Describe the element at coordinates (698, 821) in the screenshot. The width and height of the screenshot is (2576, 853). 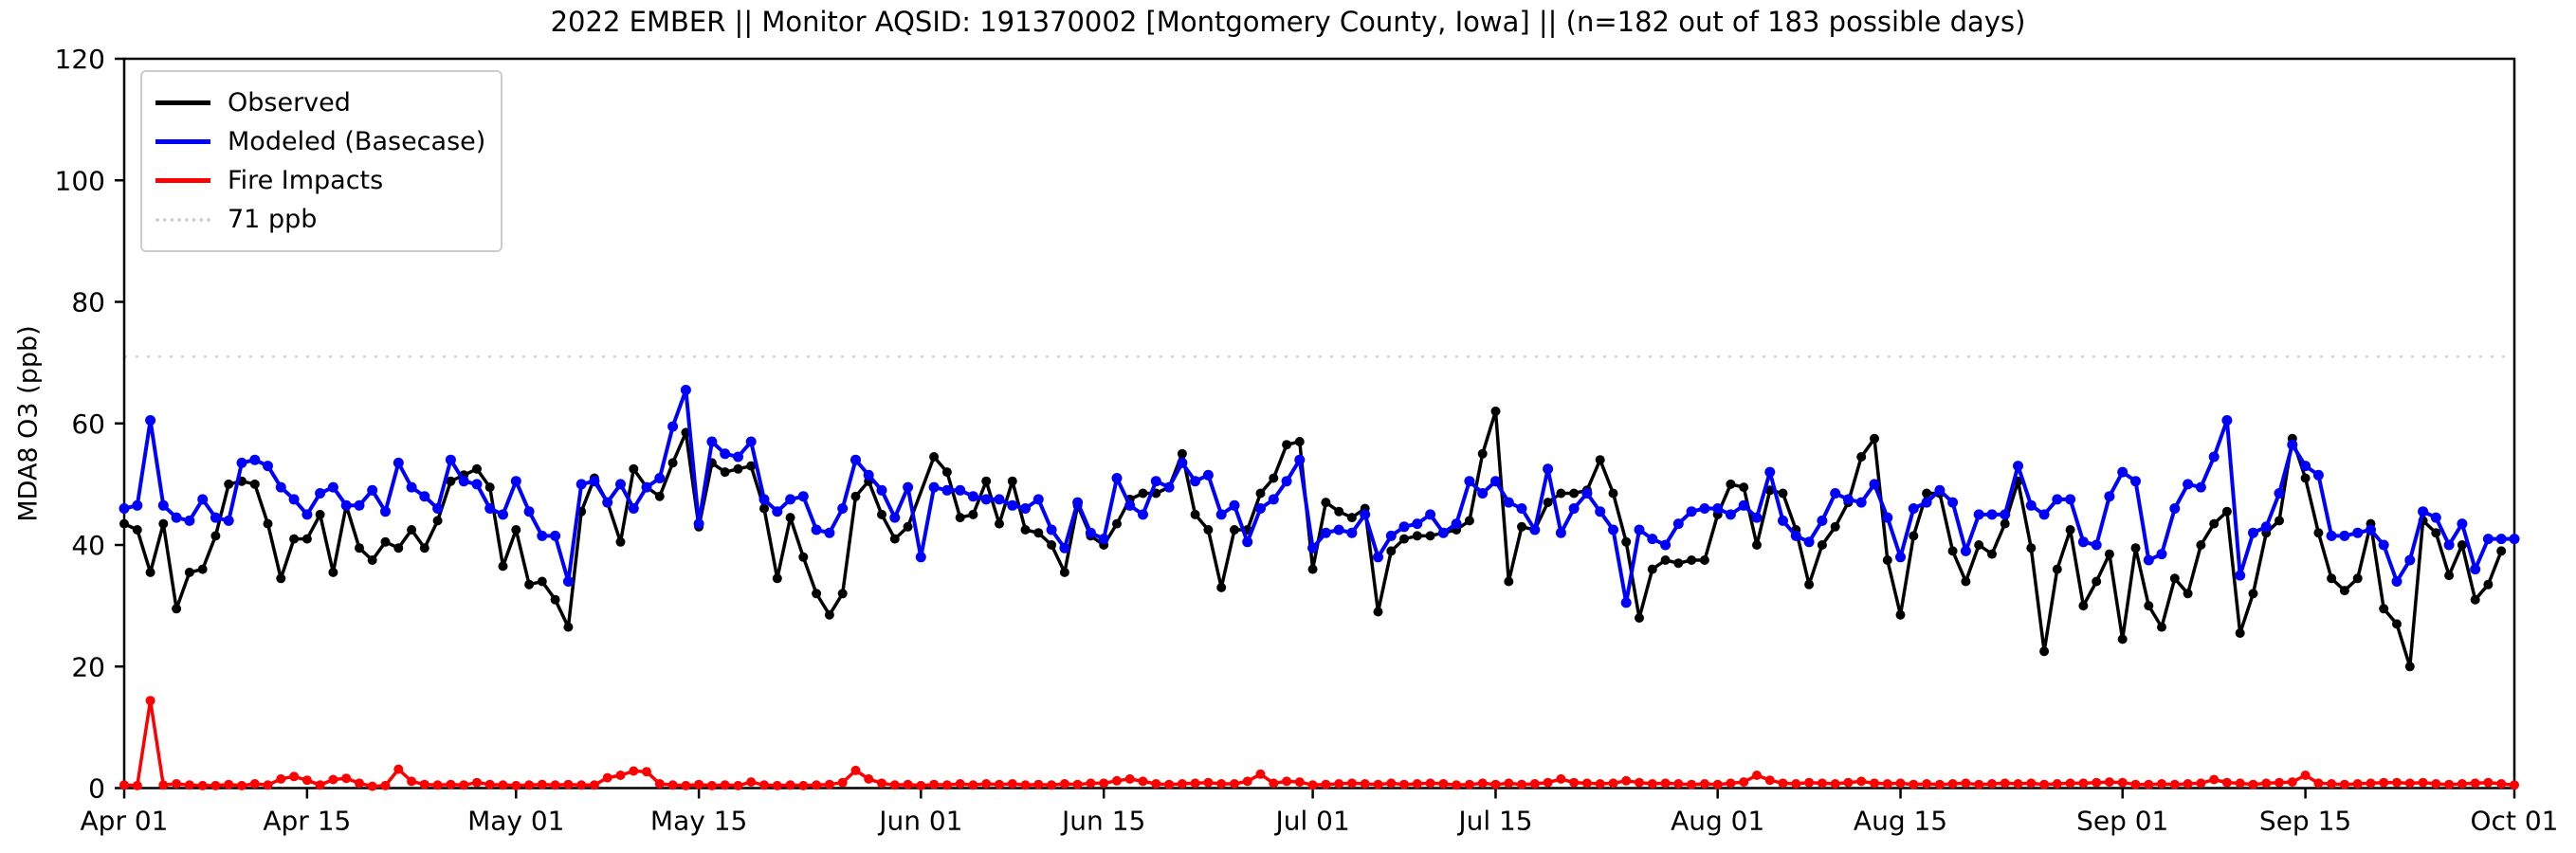
I see `x-tick-label: May 15` at that location.